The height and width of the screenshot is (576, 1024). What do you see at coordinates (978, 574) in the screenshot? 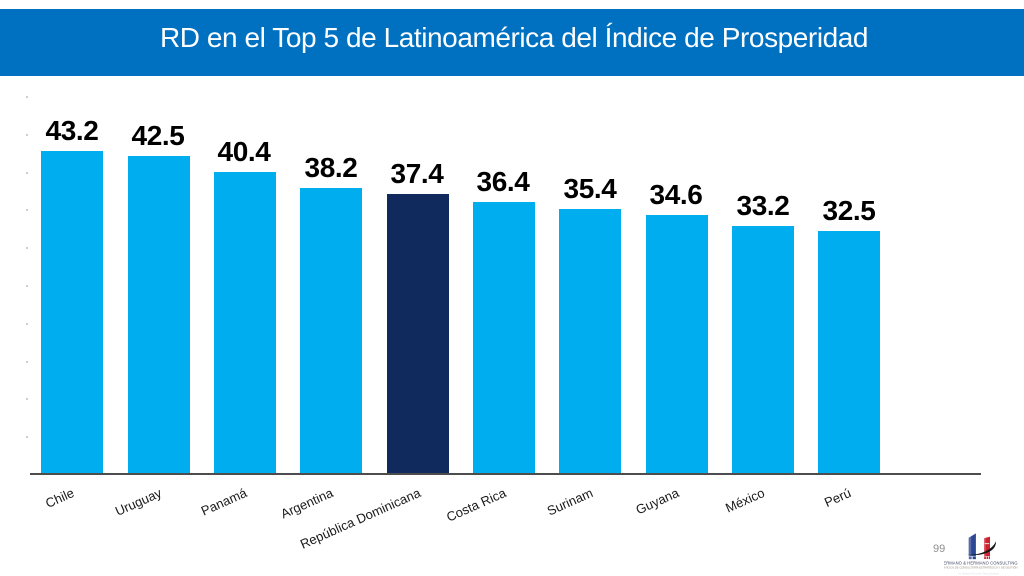
I see `svg-text:Av. Winston Churchill, Santo D: Av. Winston Churchill, Santo Domingo` at bounding box center [978, 574].